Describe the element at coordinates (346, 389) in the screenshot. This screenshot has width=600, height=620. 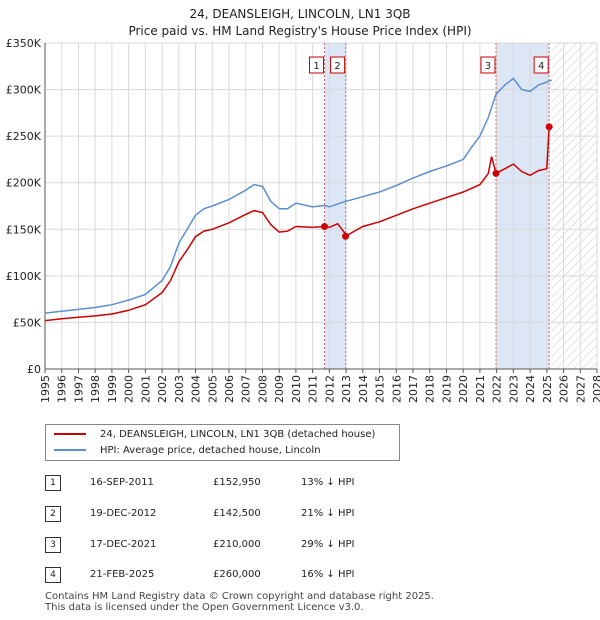
I see `x-tick-label: 2013` at that location.